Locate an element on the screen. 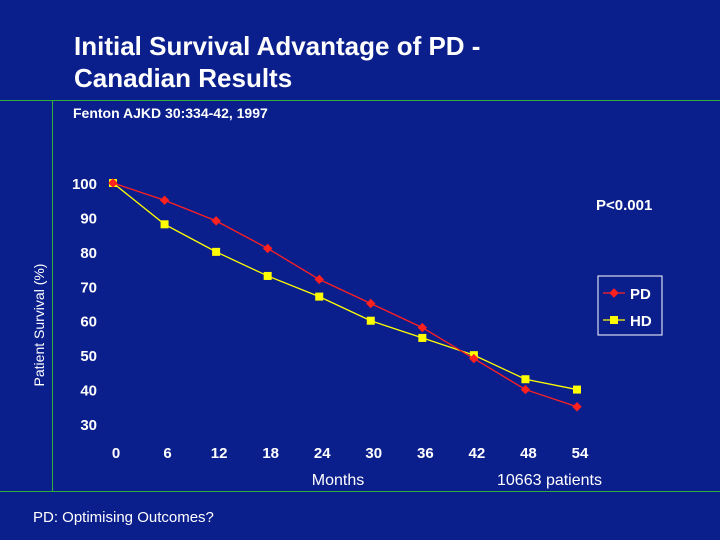 The image size is (720, 540). y-tick-label: 70 is located at coordinates (88, 287).